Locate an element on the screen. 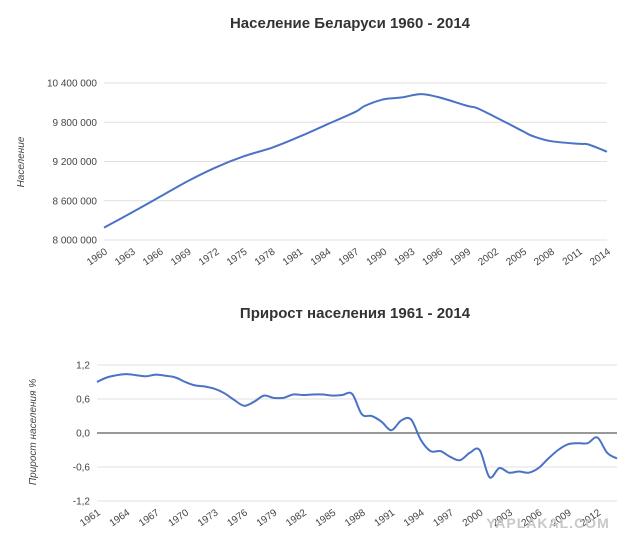 This screenshot has width=640, height=552. c1-y-tick-label: 8 000 000 is located at coordinates (75, 241).